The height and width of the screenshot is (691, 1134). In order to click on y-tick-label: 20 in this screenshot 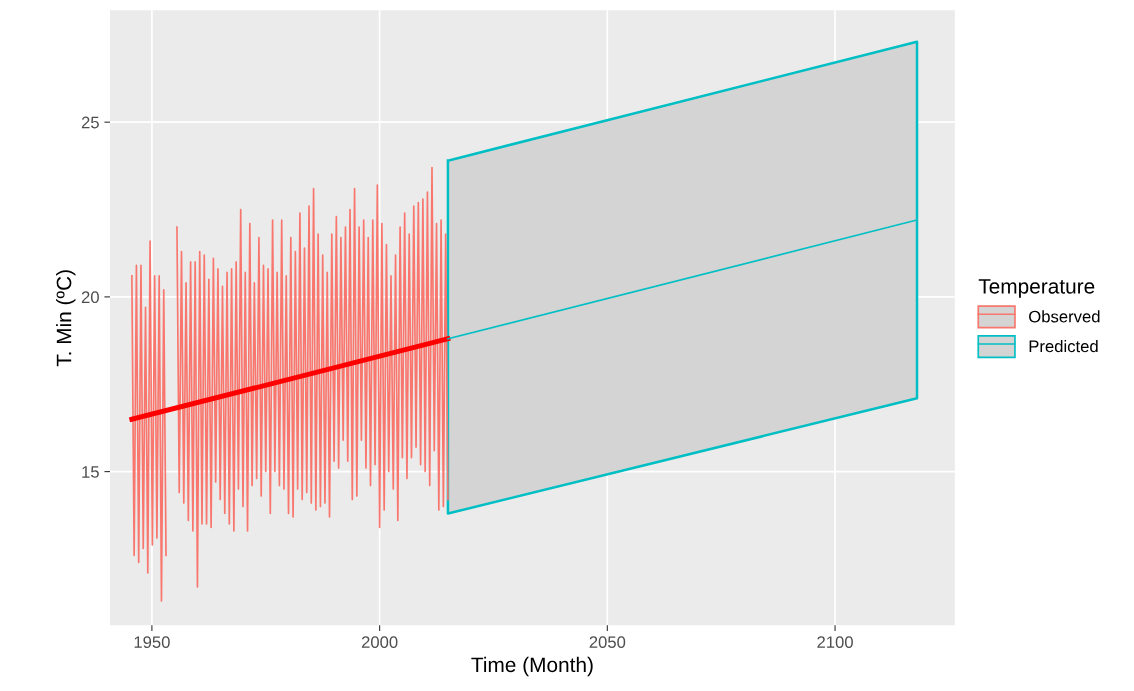, I will do `click(90, 297)`.